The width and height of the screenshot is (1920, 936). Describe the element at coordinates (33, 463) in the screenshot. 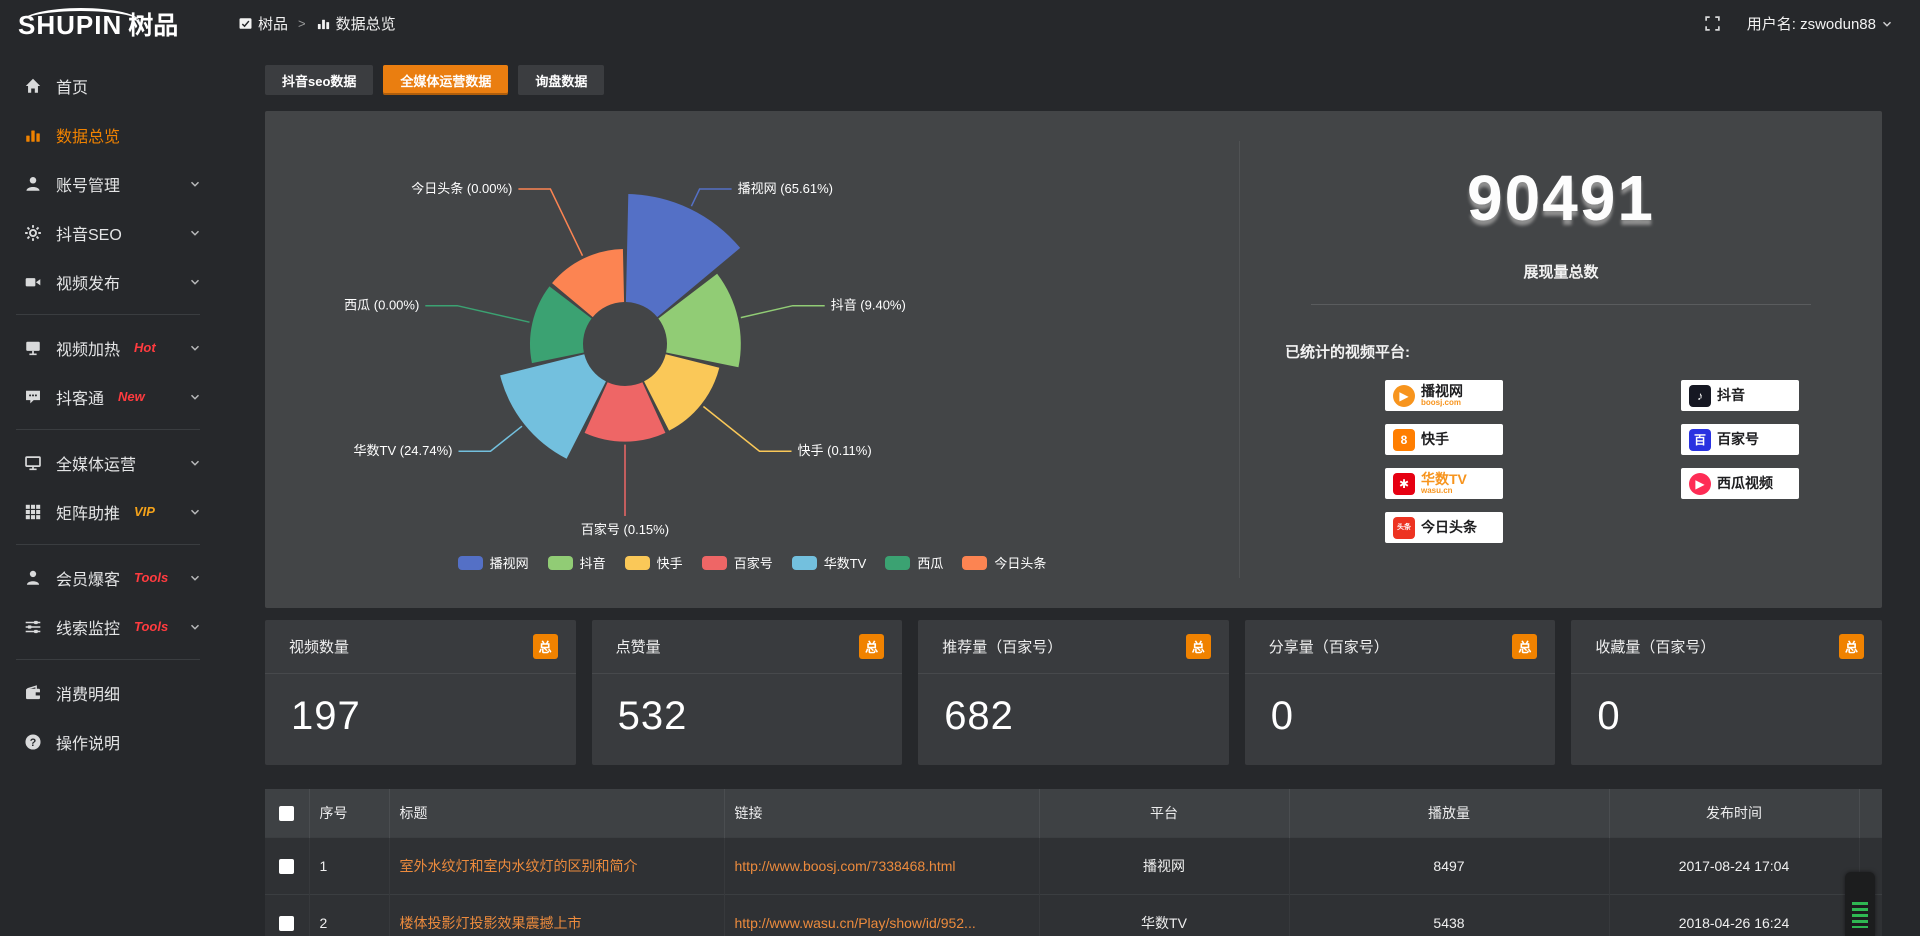

I see `monitor-icon` at that location.